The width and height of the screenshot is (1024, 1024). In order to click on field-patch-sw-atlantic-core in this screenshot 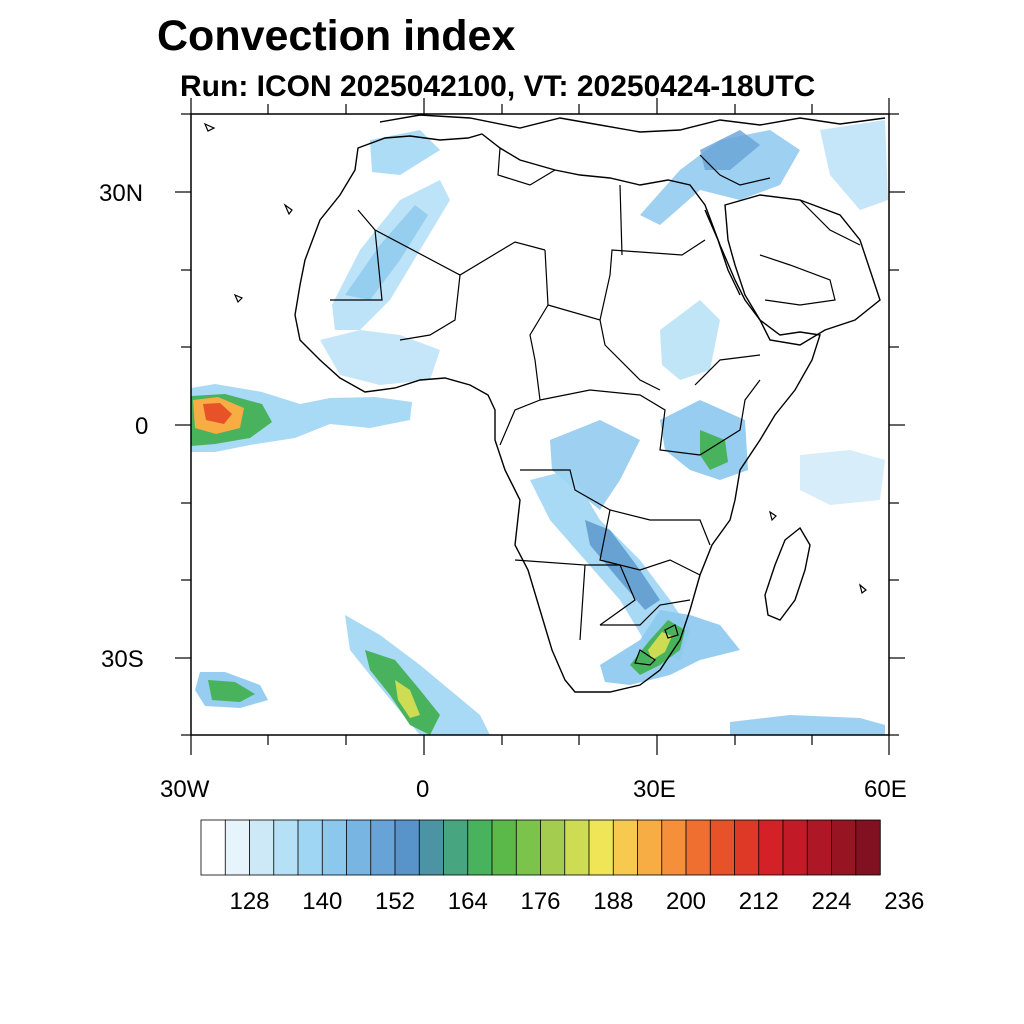, I will do `click(231, 691)`.